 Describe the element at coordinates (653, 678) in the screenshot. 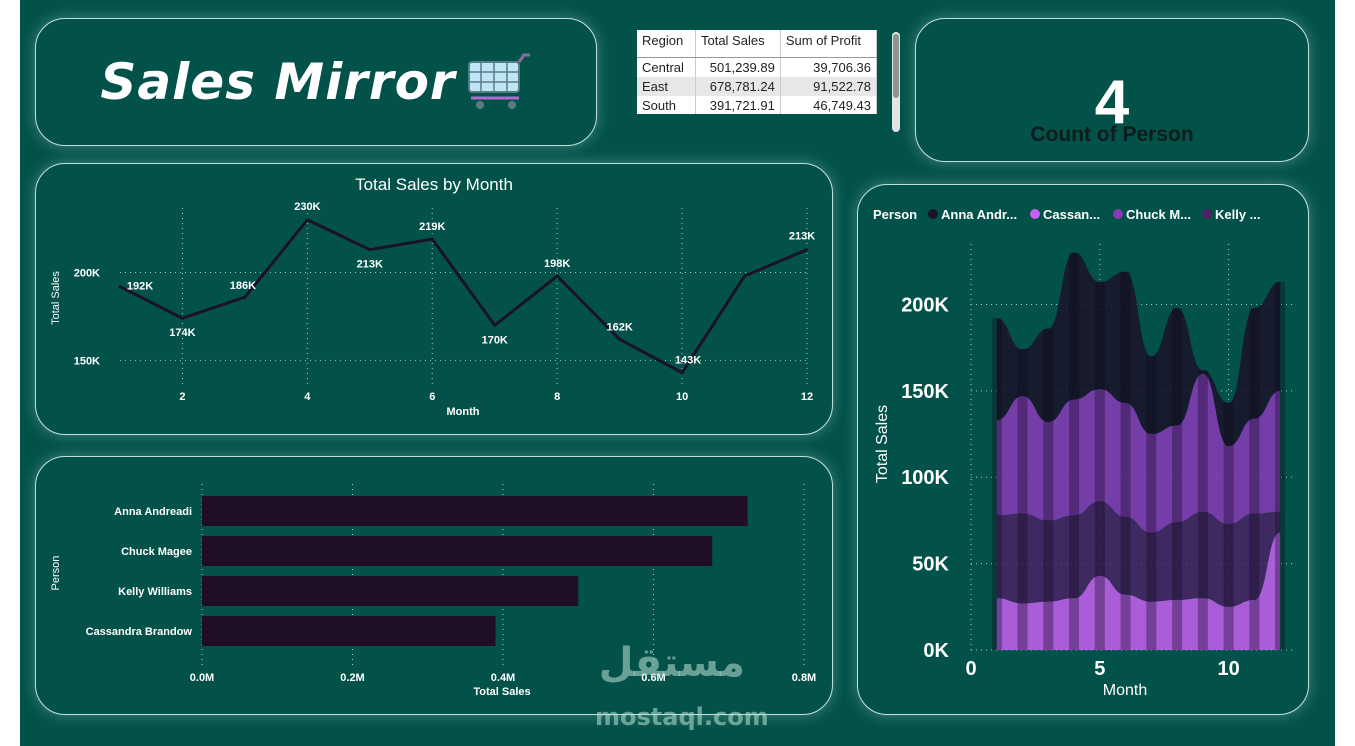

I see `x-tick-label: 0.6M` at that location.